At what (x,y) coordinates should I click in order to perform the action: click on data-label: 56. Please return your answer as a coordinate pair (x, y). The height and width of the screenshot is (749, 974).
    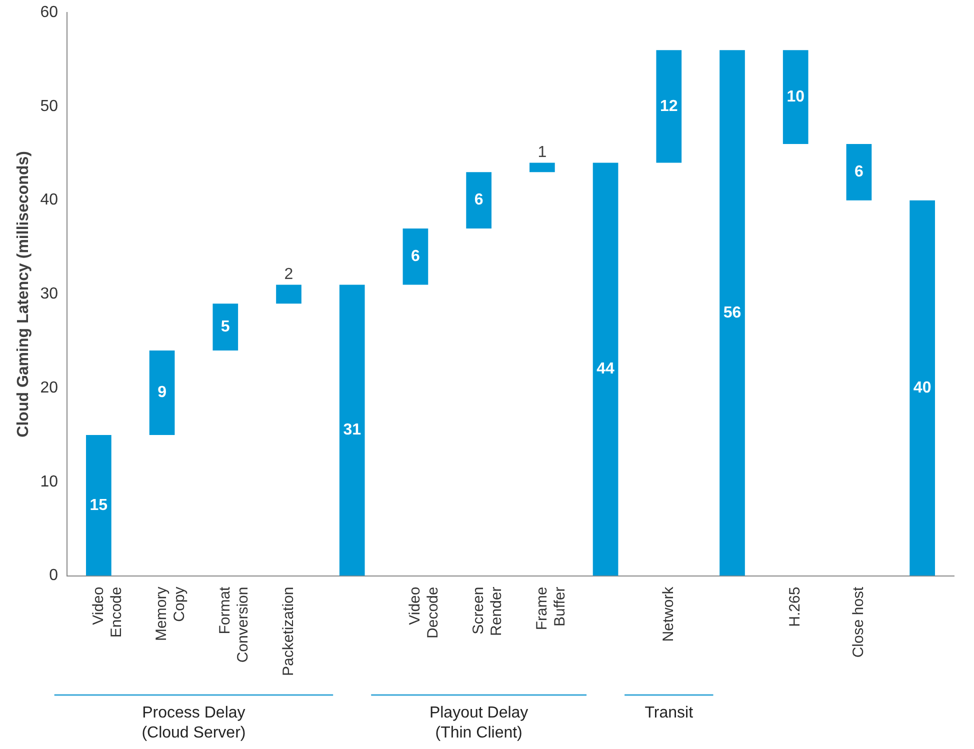
    Looking at the image, I should click on (732, 313).